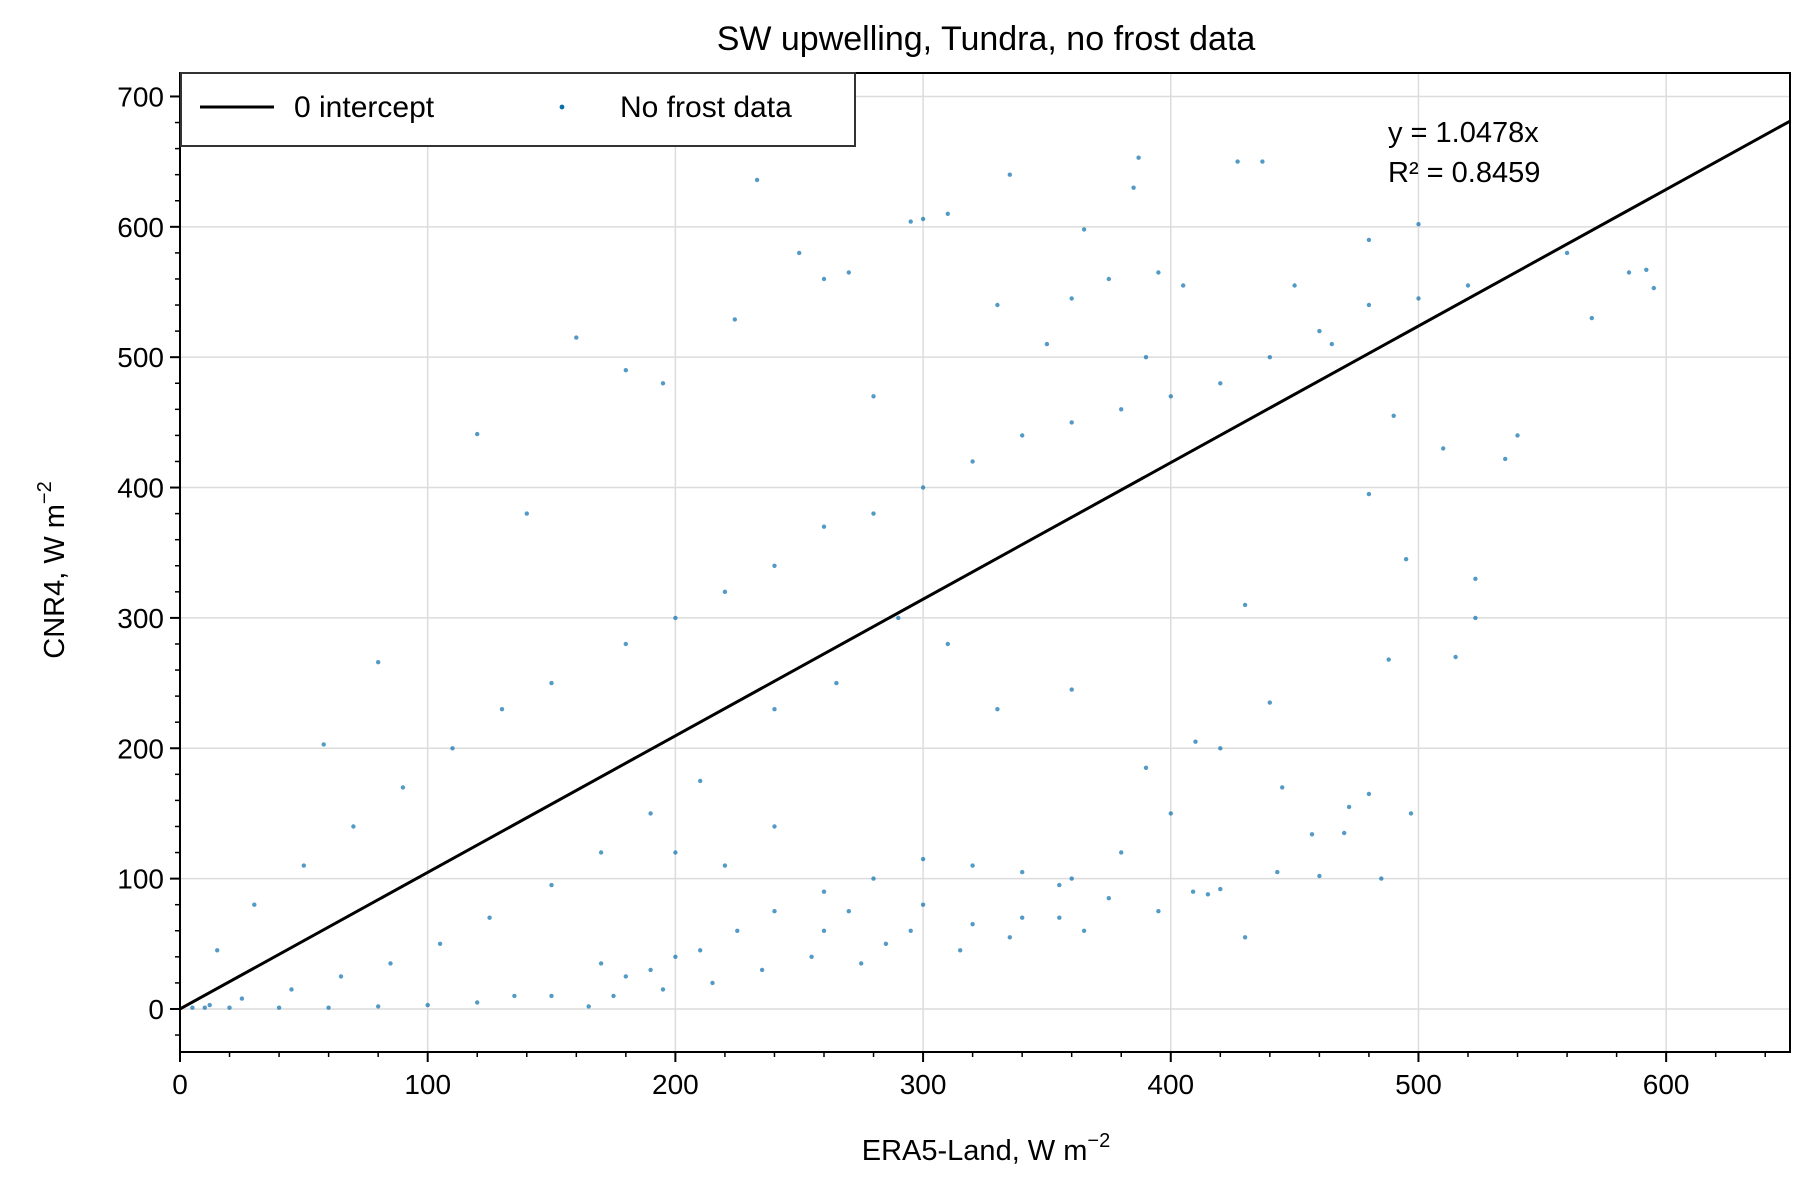  Describe the element at coordinates (140, 96) in the screenshot. I see `y-tick-label: 700` at that location.